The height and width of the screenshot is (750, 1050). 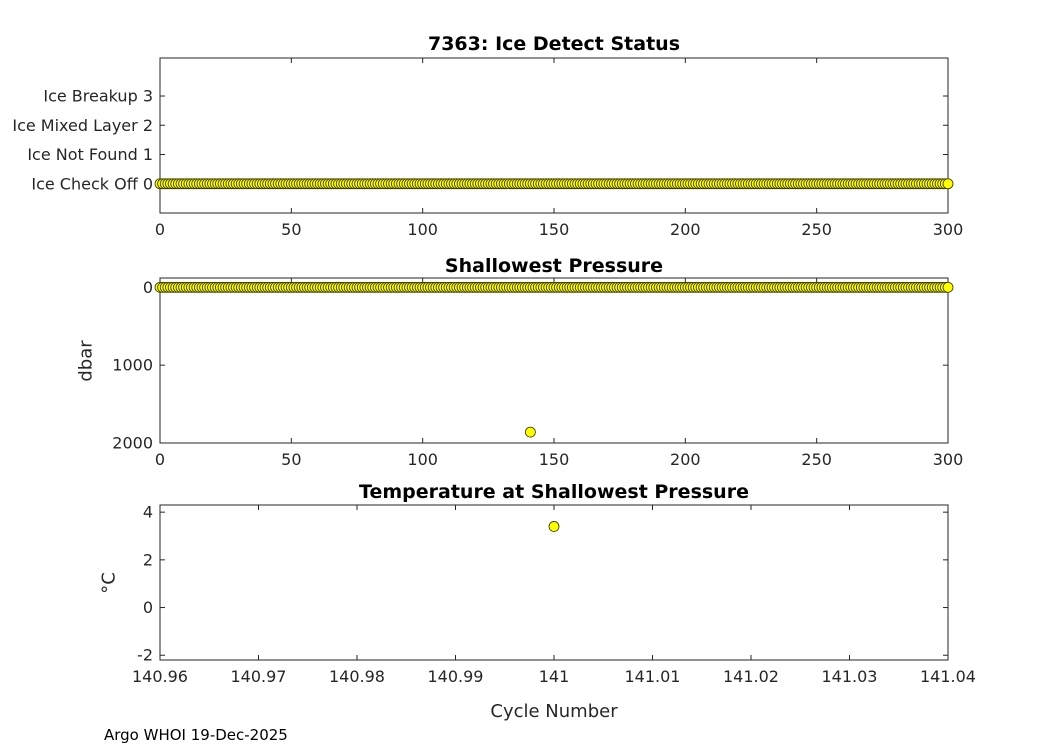 I want to click on y-tick-label: 2000, so click(x=132, y=443).